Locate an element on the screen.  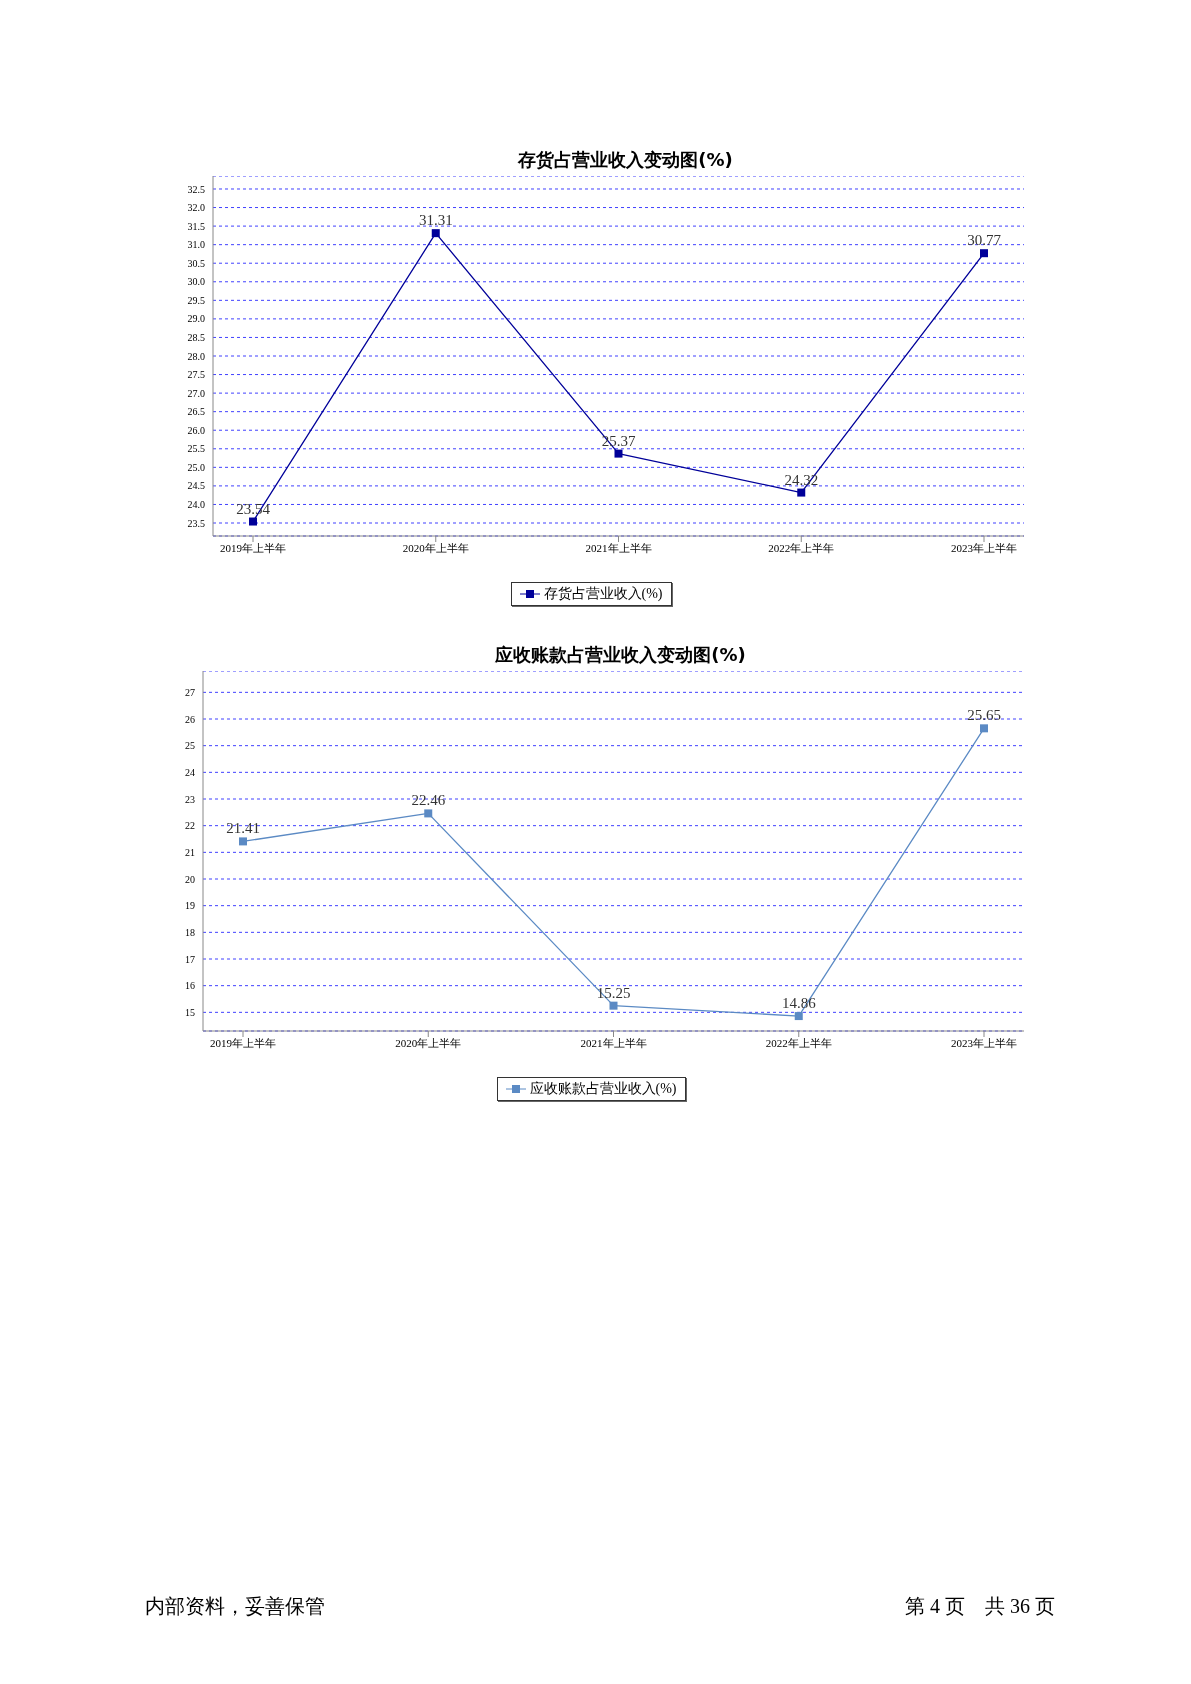
y-tick-label: 27 is located at coordinates (190, 692).